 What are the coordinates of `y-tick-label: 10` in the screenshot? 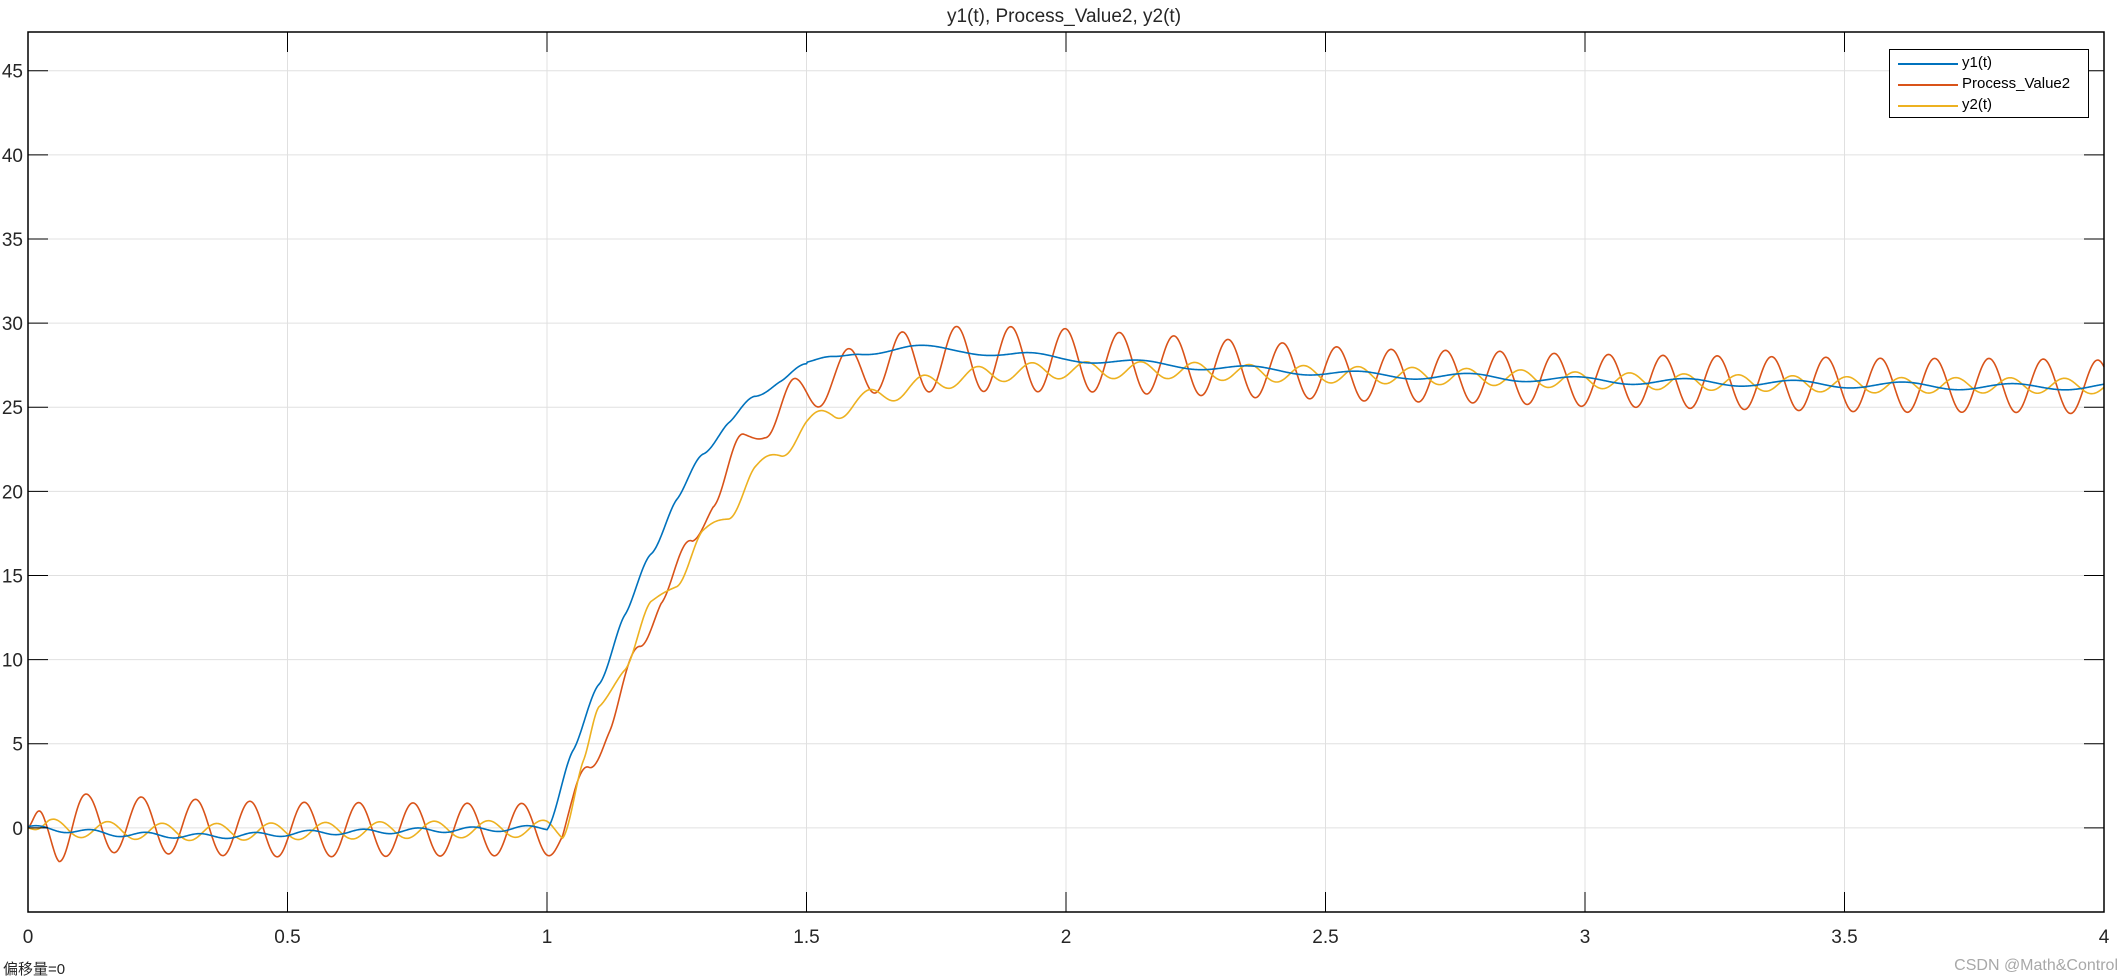 It's located at (12, 661).